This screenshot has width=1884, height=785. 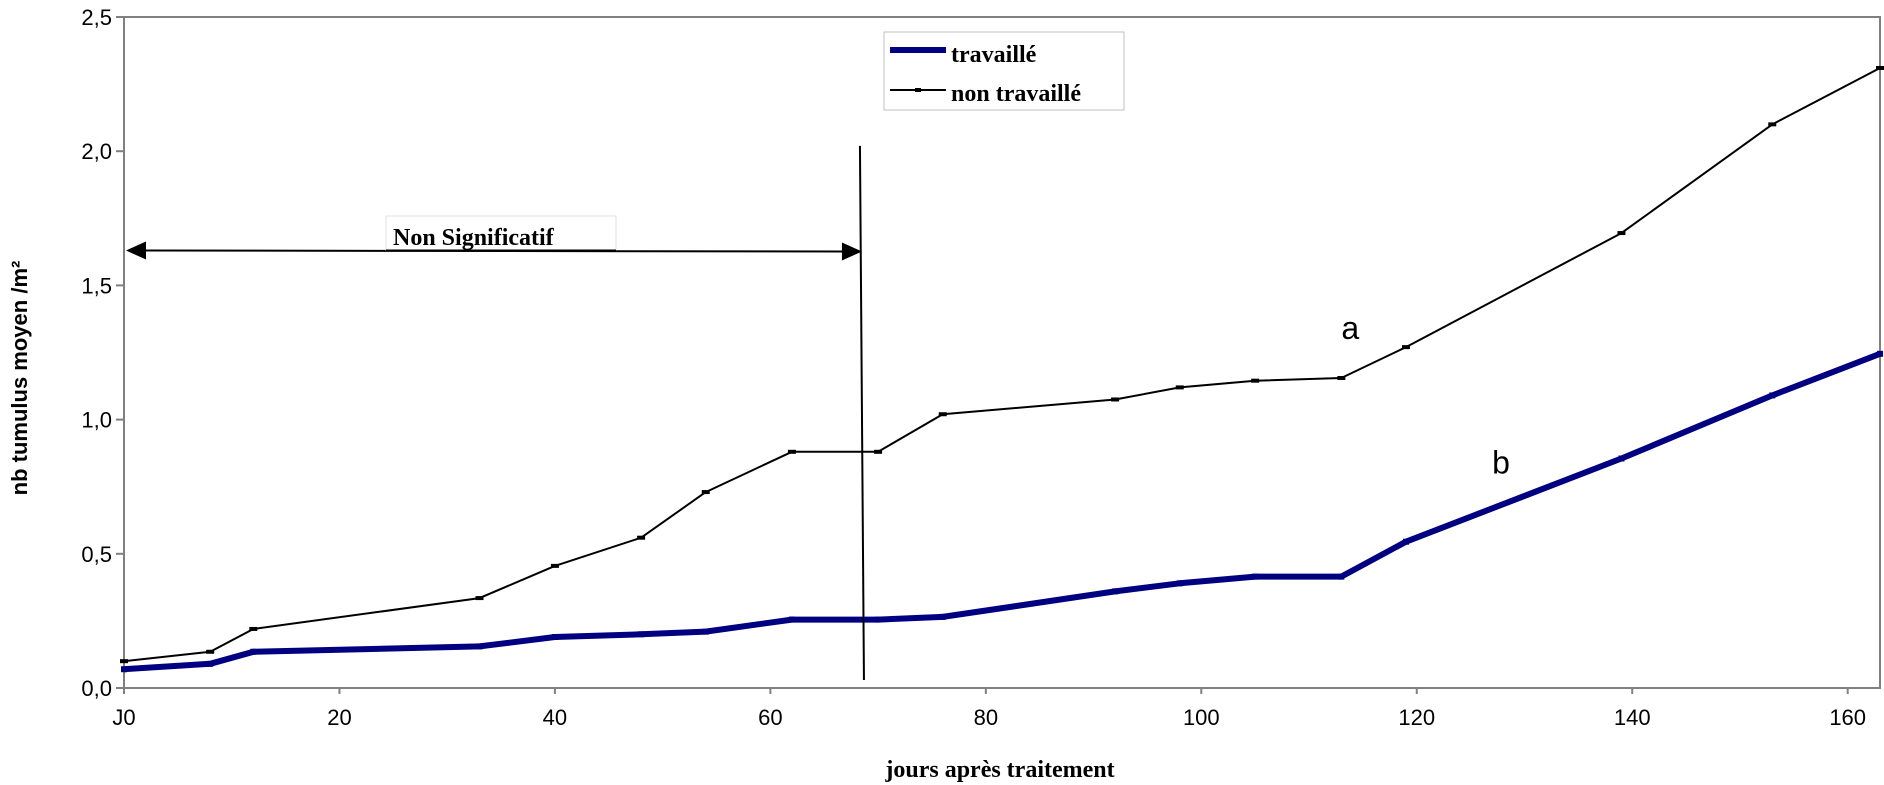 What do you see at coordinates (96, 17) in the screenshot?
I see `y-tick-label: 2,5` at bounding box center [96, 17].